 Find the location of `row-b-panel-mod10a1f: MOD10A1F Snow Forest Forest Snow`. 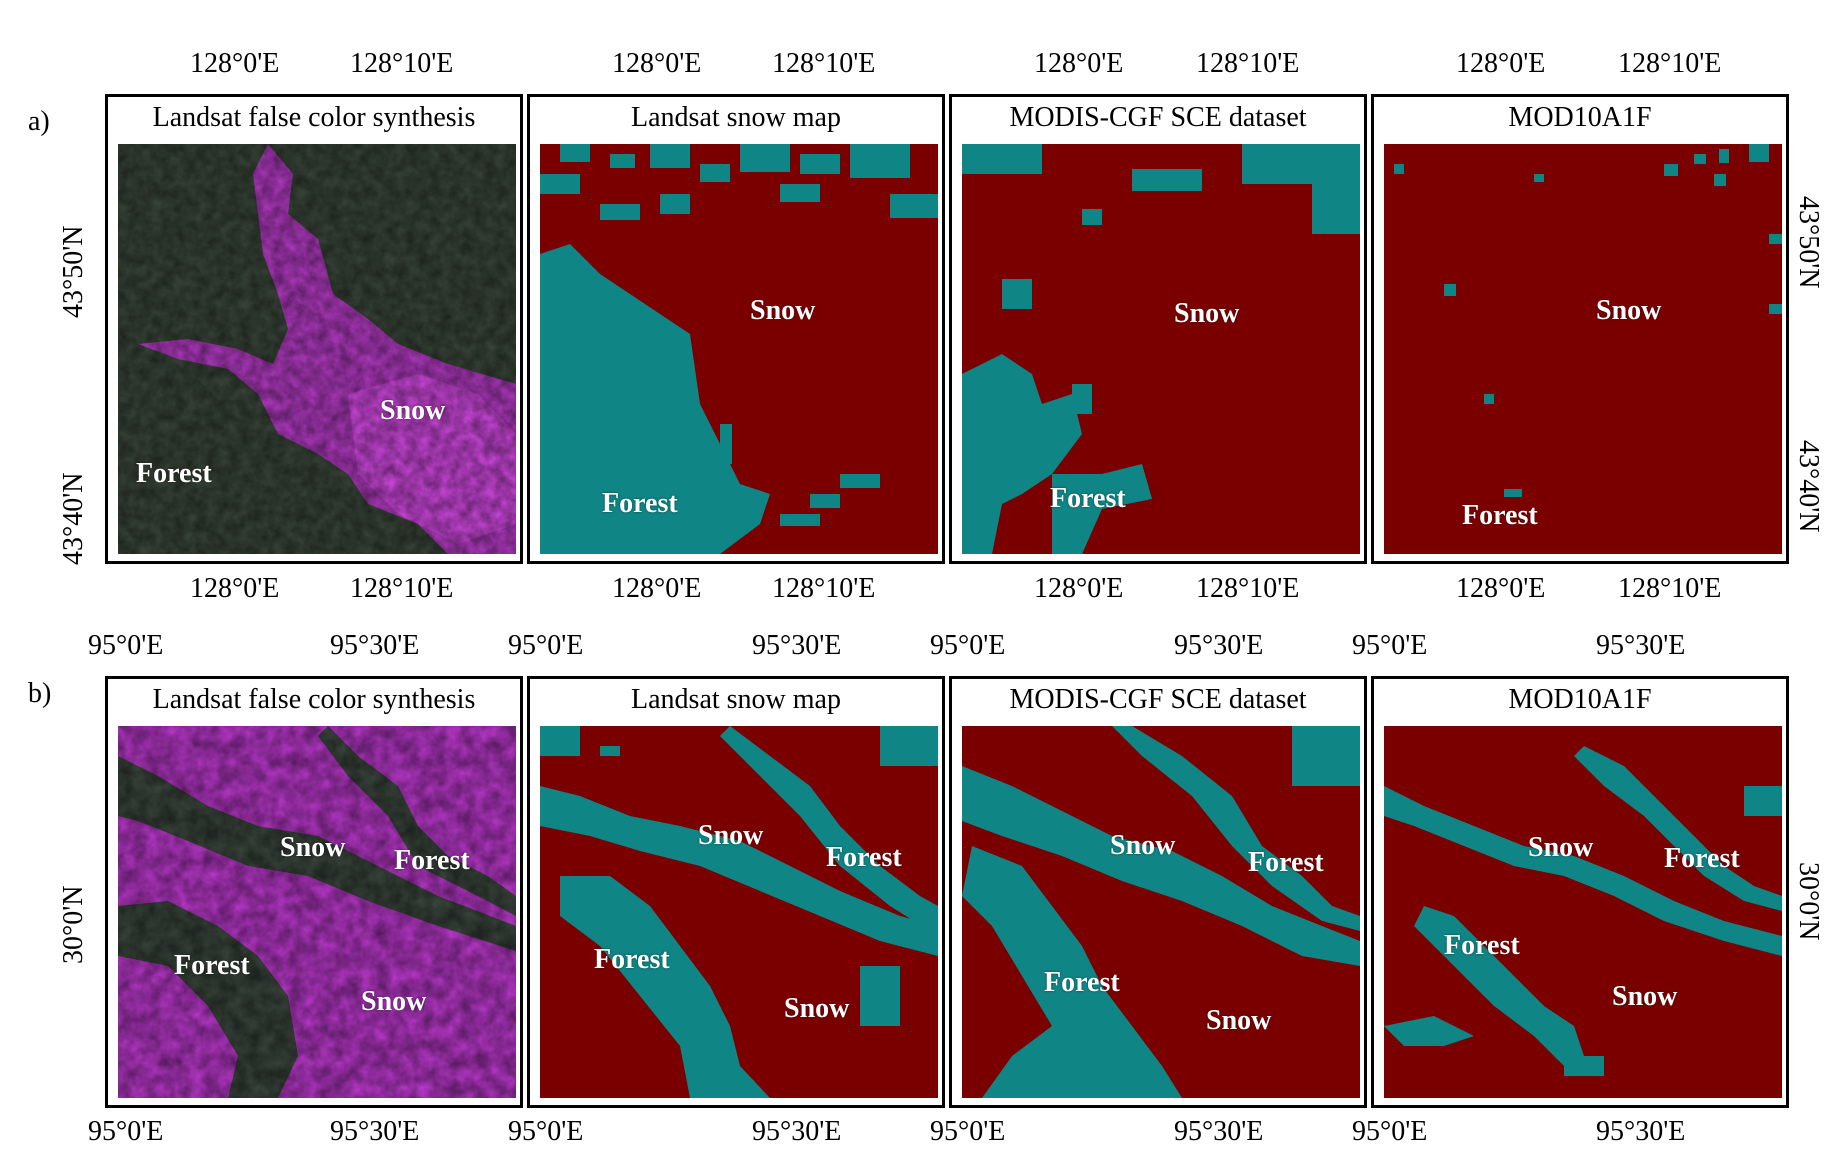

row-b-panel-mod10a1f: MOD10A1F Snow Forest Forest Snow is located at coordinates (1580, 892).